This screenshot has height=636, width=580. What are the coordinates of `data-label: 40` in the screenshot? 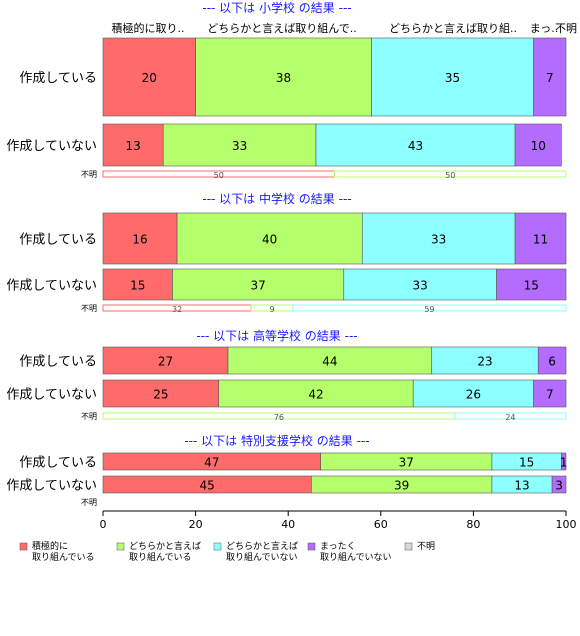 It's located at (269, 240).